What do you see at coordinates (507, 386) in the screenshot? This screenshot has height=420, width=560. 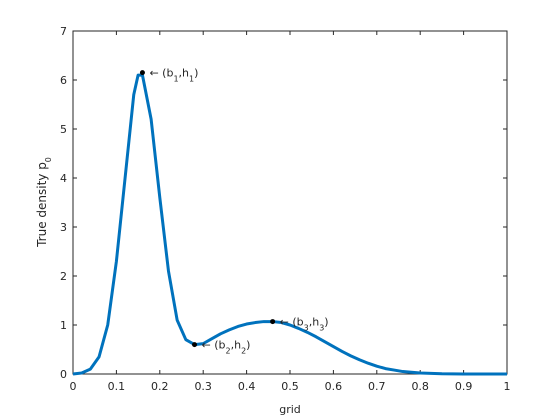 I see `x-tick-label: 1` at bounding box center [507, 386].